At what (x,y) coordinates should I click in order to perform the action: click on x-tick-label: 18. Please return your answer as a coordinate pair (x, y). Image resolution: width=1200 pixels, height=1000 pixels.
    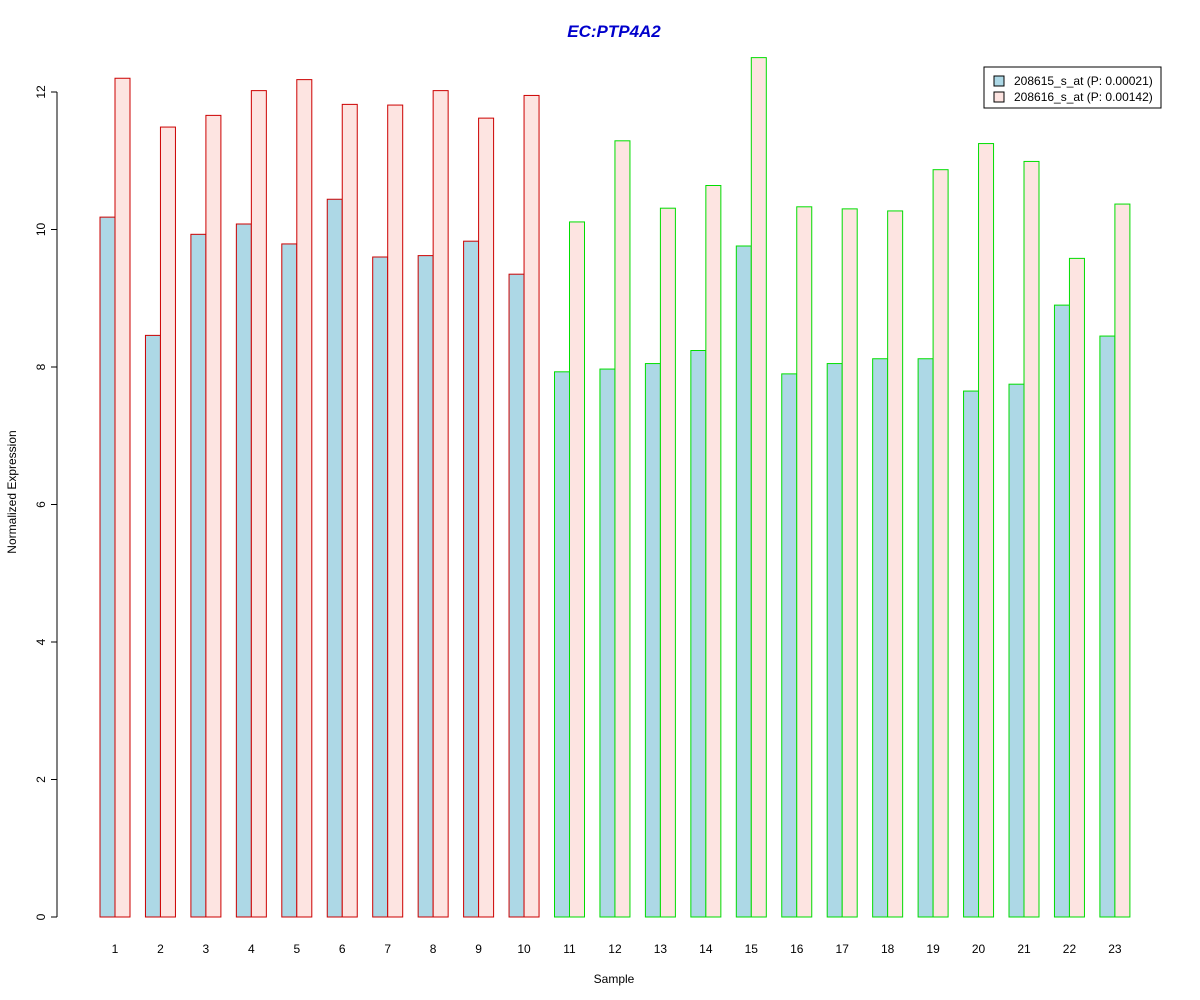
    Looking at the image, I should click on (888, 949).